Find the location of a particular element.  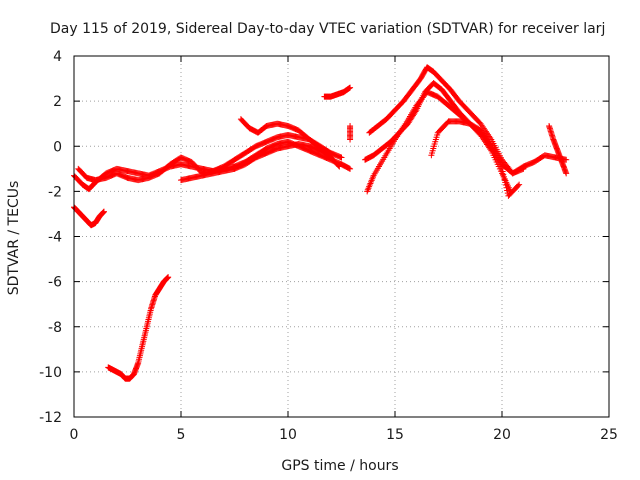

y-tick-label: -6 is located at coordinates (55, 283).